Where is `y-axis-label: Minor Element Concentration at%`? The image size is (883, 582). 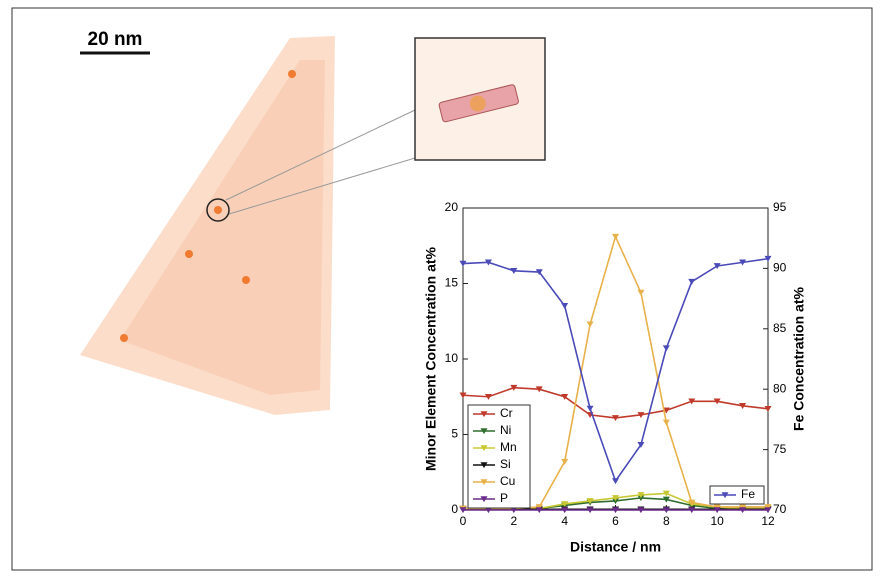
y-axis-label: Minor Element Concentration at% is located at coordinates (431, 358).